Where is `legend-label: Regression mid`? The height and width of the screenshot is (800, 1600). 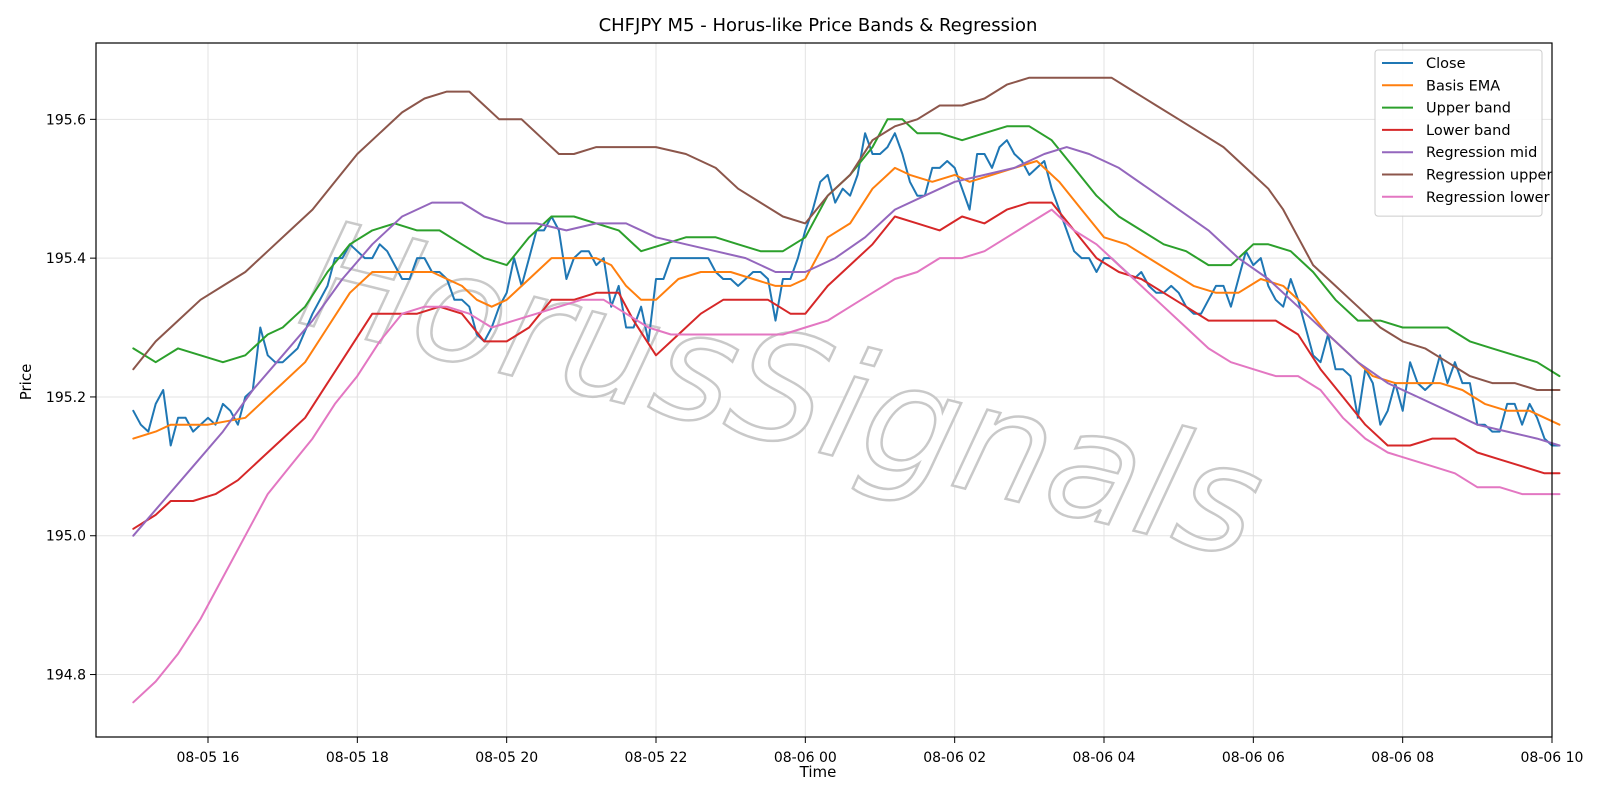 legend-label: Regression mid is located at coordinates (1481, 153).